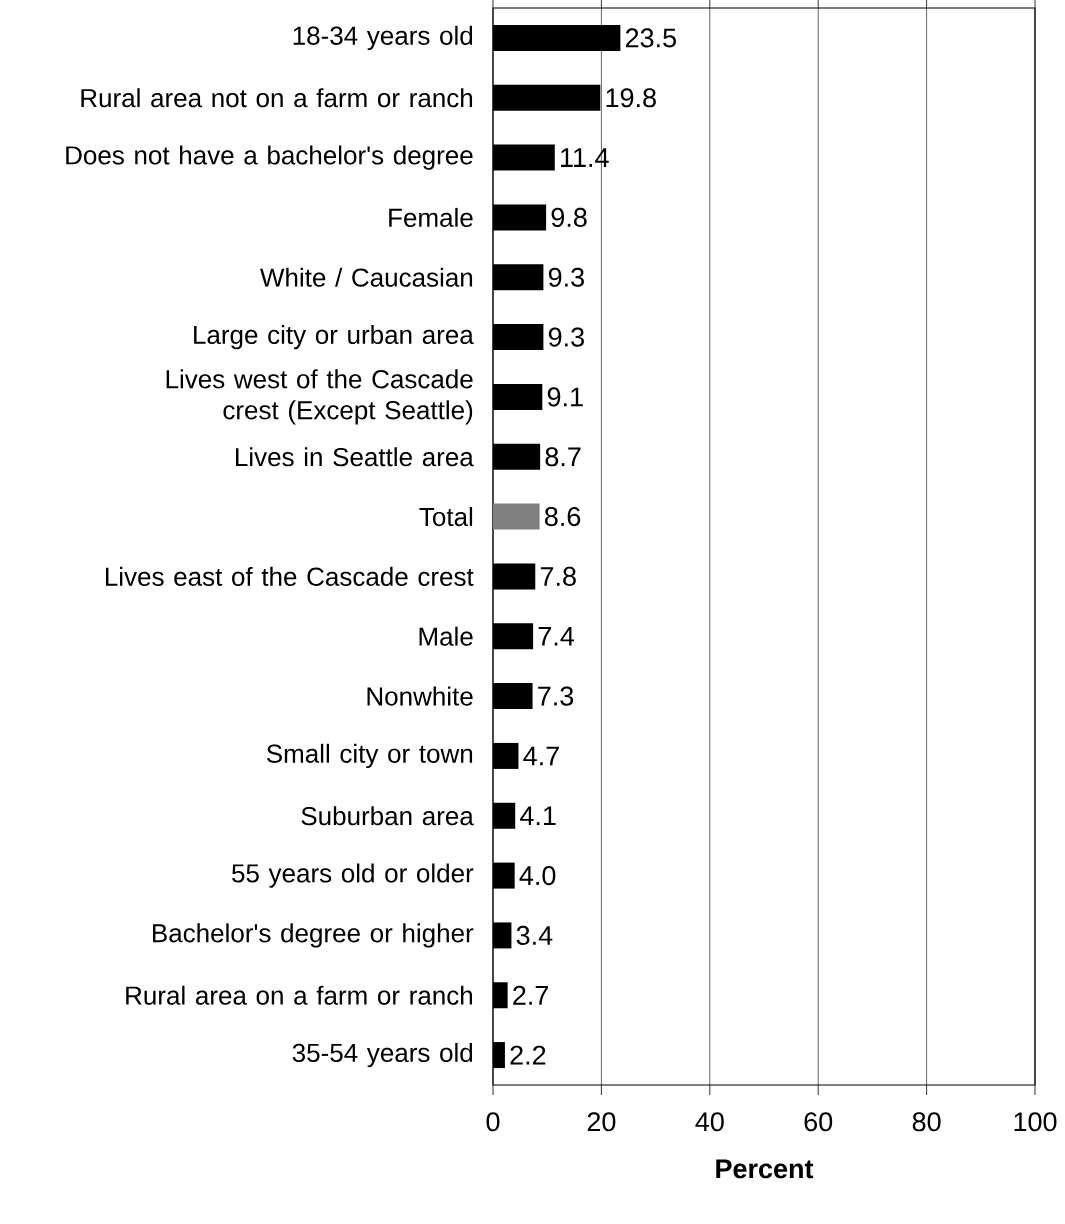 This screenshot has width=1065, height=1224. What do you see at coordinates (383, 38) in the screenshot?
I see `y-tick-label: 18-34 years old` at bounding box center [383, 38].